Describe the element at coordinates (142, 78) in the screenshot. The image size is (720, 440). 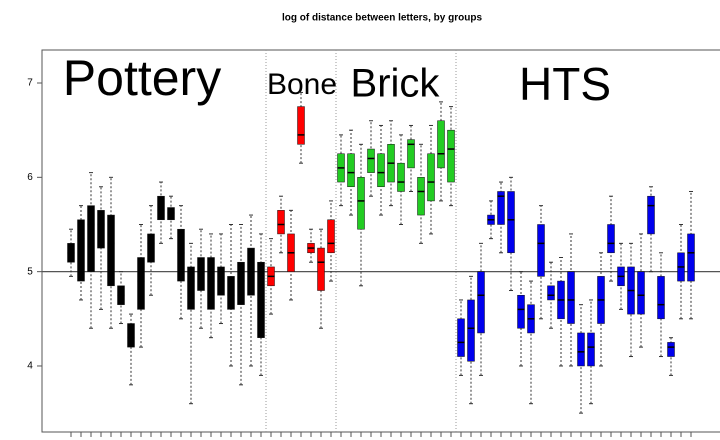
I see `group-label: Pottery` at that location.